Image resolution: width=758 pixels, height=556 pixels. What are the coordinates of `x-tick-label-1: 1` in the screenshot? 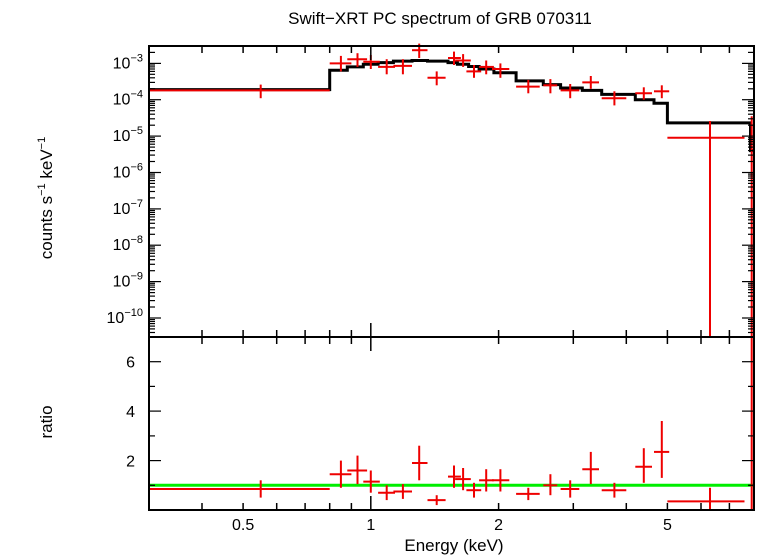 It's located at (370, 525).